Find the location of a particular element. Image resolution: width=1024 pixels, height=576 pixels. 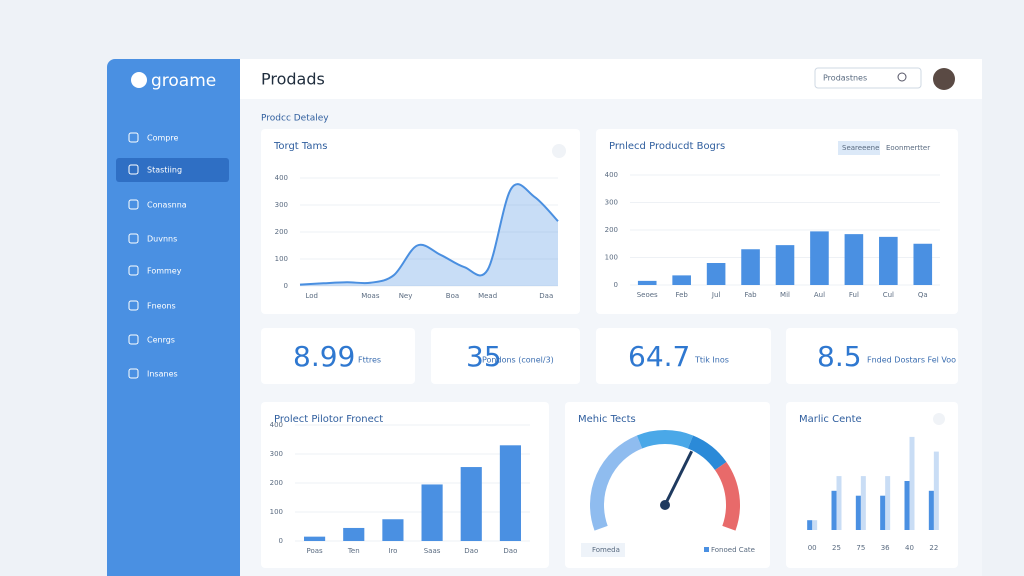

x-tick-label: Fab is located at coordinates (750, 295).